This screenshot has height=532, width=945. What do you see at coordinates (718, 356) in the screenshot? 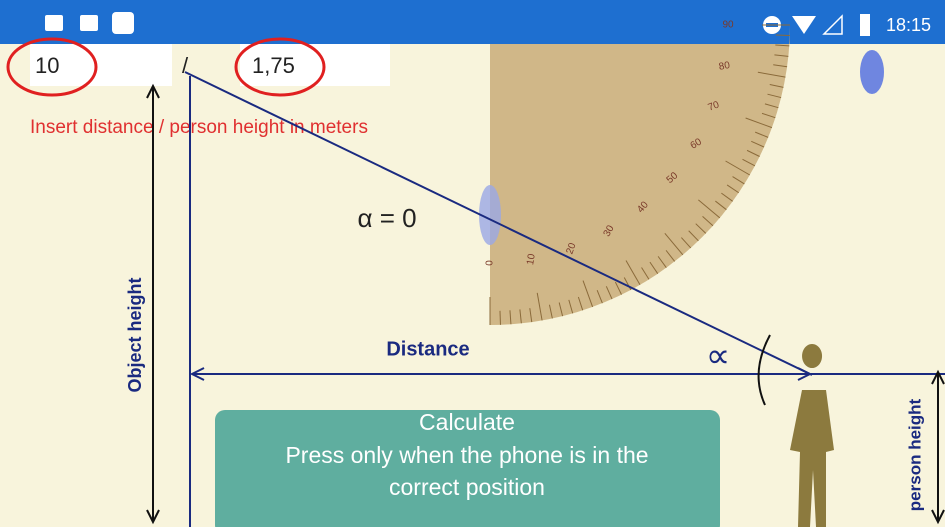
I see `angle-symbol: ∝` at bounding box center [718, 356].